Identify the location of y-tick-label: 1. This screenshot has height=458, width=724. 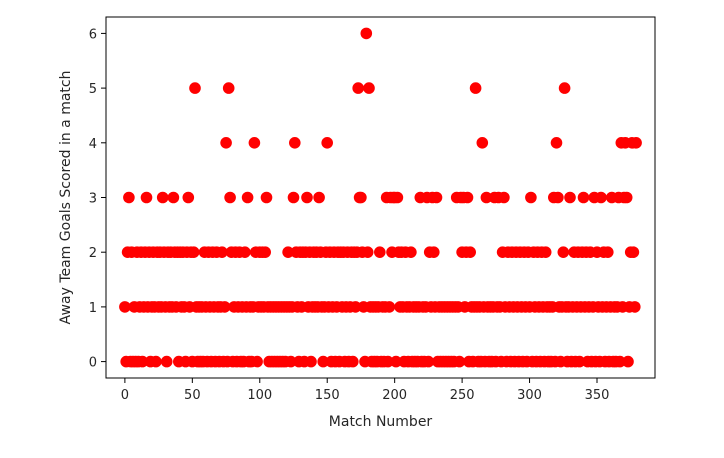
(93, 308).